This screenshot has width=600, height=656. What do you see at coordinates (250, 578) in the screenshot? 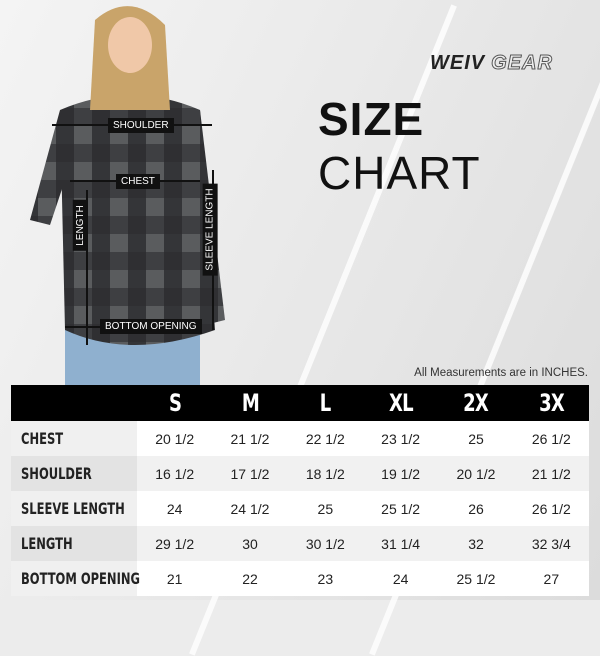
I see `table-cell: 22` at bounding box center [250, 578].